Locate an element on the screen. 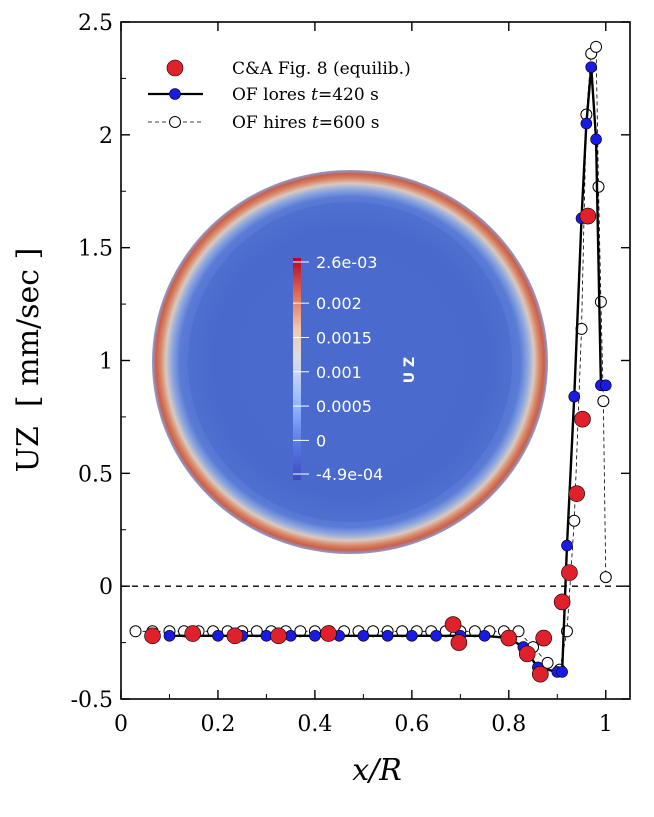  x-tick-label: 0.6 is located at coordinates (411, 724).